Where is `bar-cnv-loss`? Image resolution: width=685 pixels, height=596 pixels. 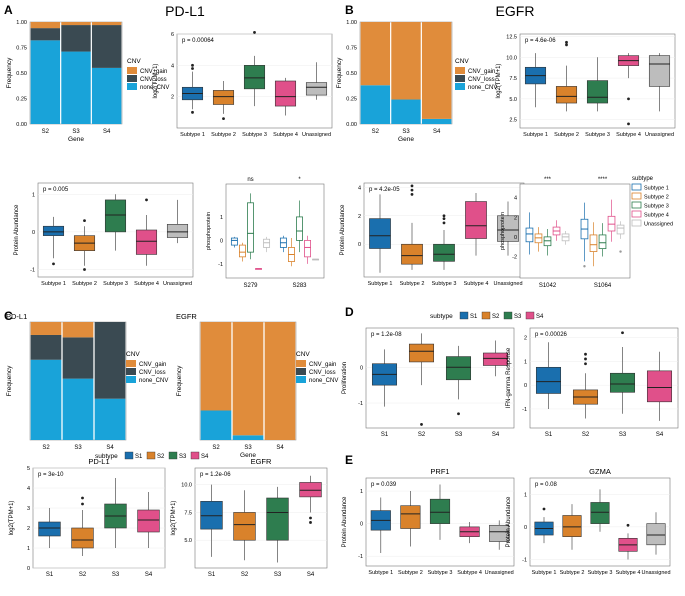
bar-cnv-loss is located at coordinates (76, 38).